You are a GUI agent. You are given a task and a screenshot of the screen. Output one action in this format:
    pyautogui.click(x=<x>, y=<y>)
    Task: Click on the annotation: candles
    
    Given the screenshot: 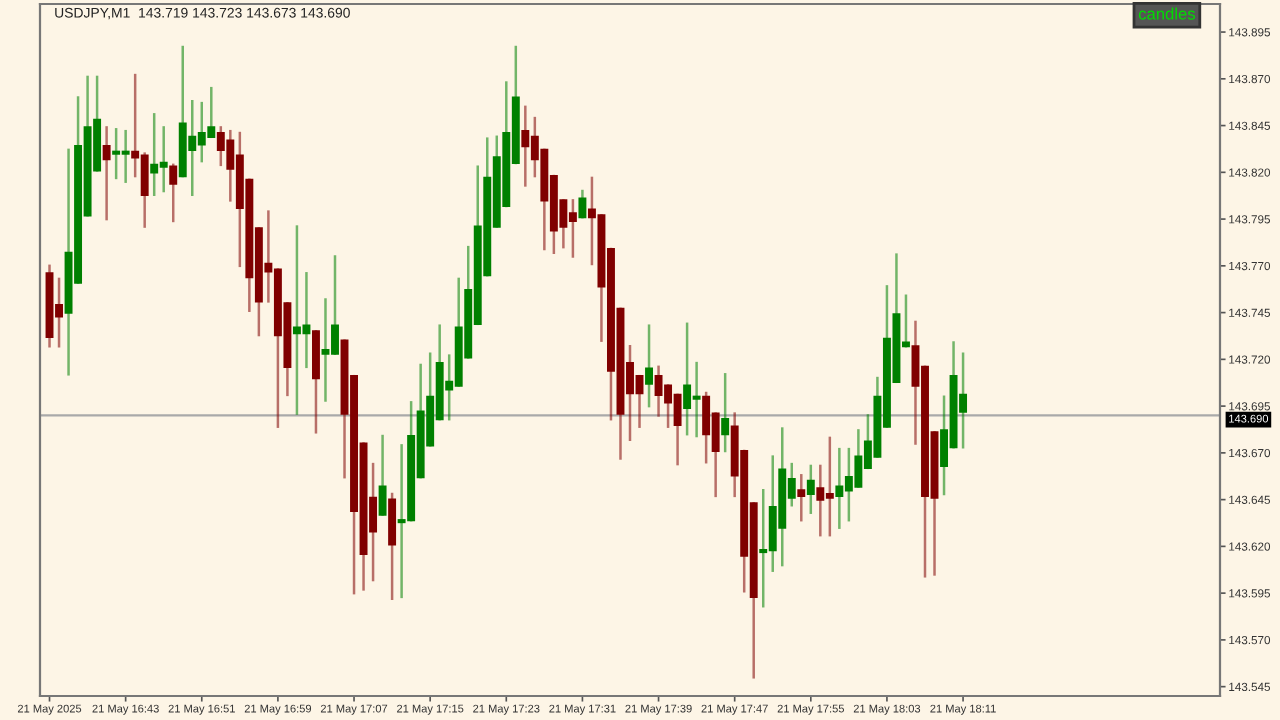 What is the action you would take?
    pyautogui.click(x=1167, y=13)
    